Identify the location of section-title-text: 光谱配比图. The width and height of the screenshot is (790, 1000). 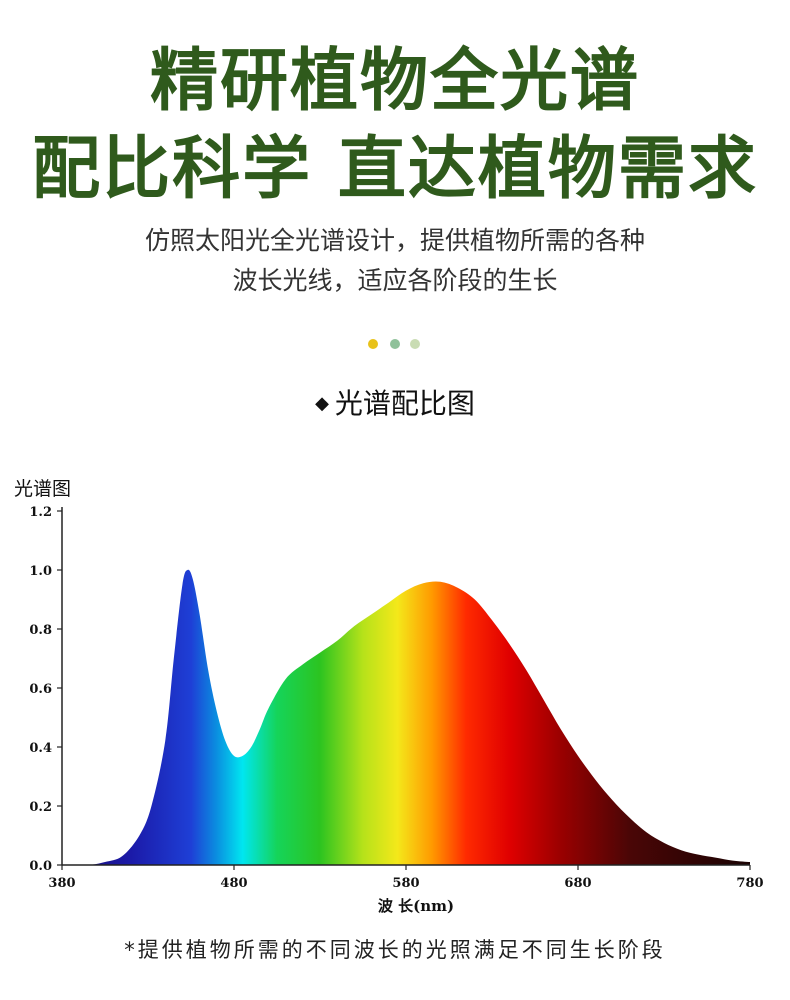
(404, 403).